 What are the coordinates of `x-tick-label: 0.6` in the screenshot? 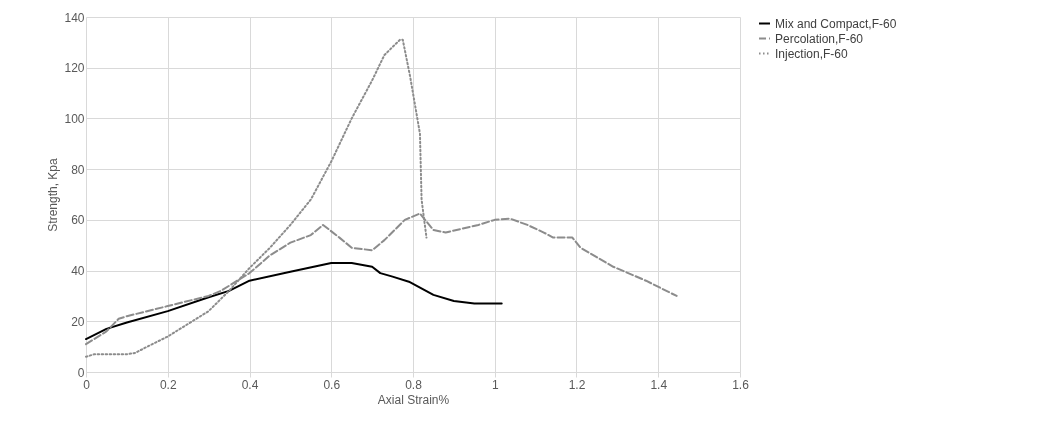 It's located at (332, 384).